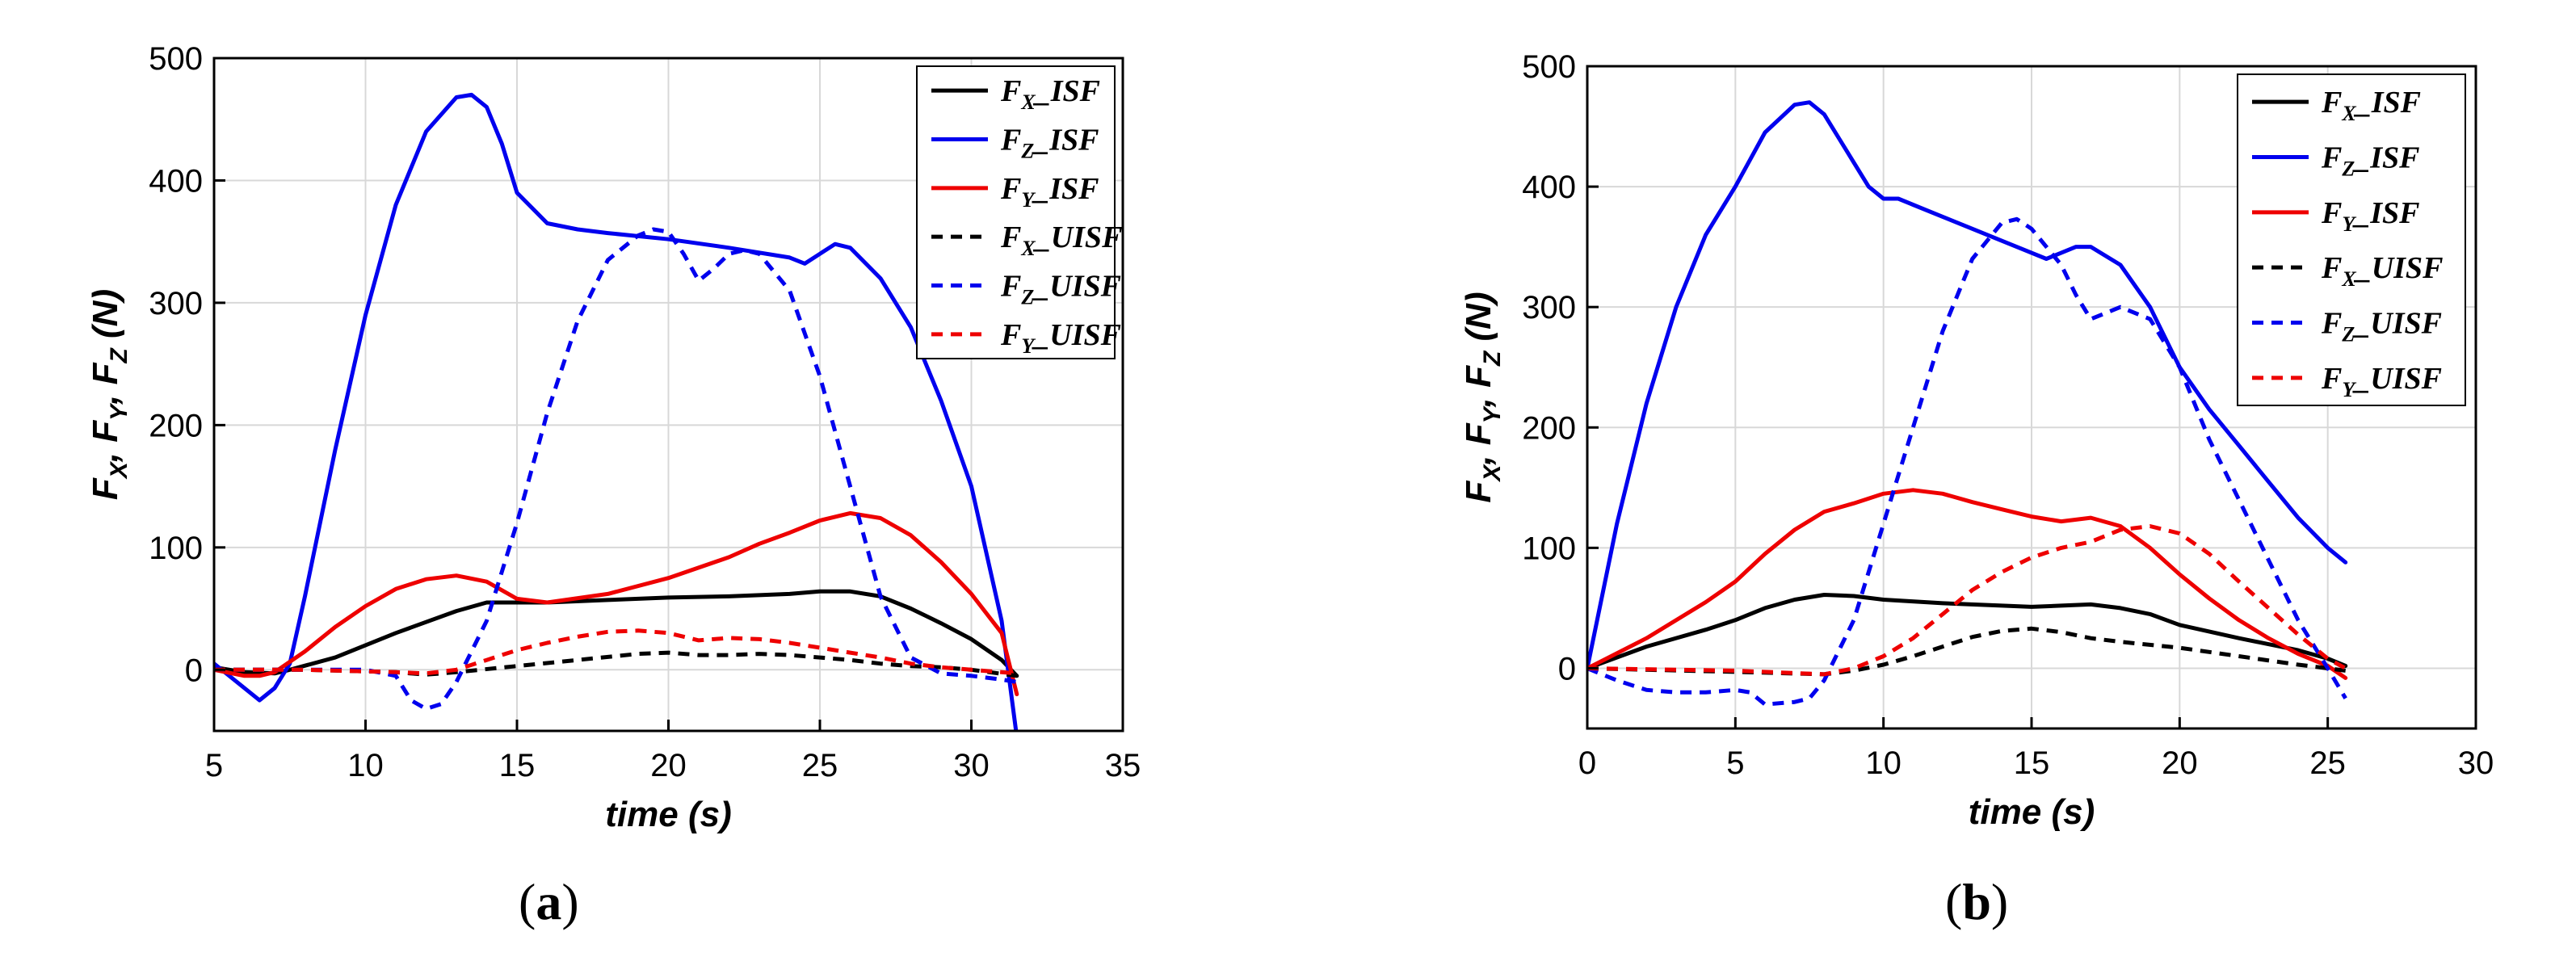 The image size is (2576, 974). I want to click on series-line-Fz_UISF, so click(1967, 461).